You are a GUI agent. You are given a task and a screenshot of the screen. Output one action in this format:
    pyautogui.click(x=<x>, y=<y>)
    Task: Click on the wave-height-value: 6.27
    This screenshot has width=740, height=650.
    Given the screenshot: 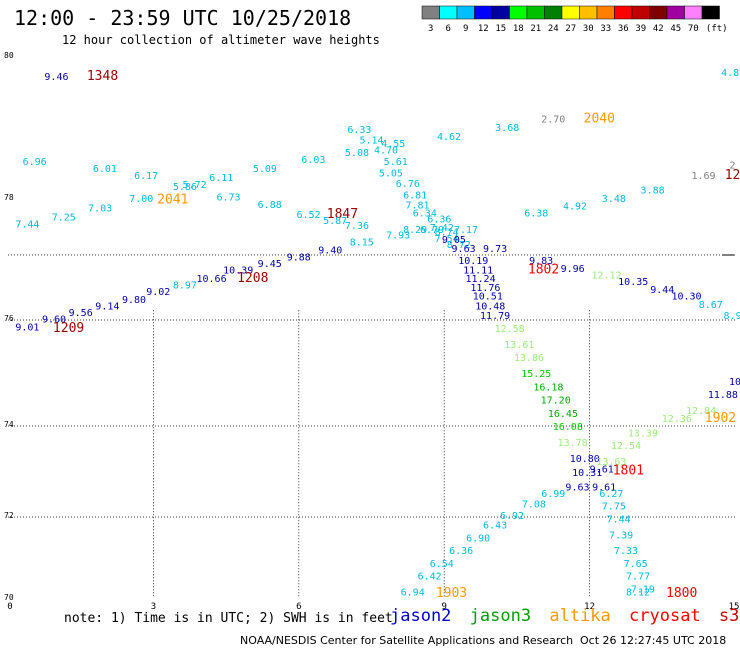 What is the action you would take?
    pyautogui.click(x=611, y=494)
    